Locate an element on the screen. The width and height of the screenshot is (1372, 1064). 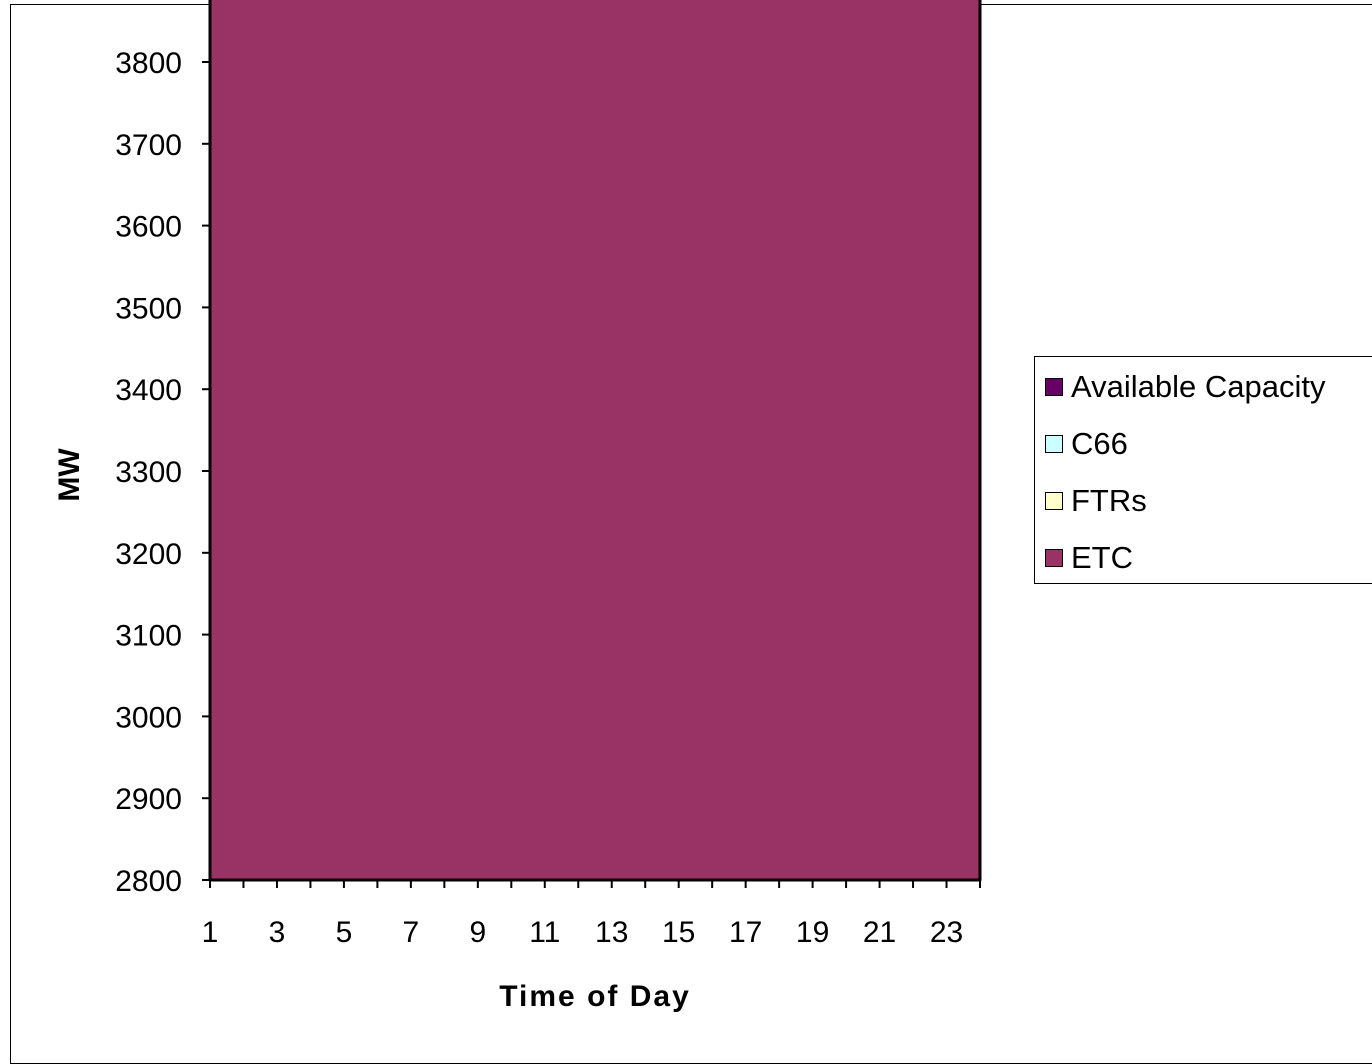
legend-label: ETC is located at coordinates (1102, 557).